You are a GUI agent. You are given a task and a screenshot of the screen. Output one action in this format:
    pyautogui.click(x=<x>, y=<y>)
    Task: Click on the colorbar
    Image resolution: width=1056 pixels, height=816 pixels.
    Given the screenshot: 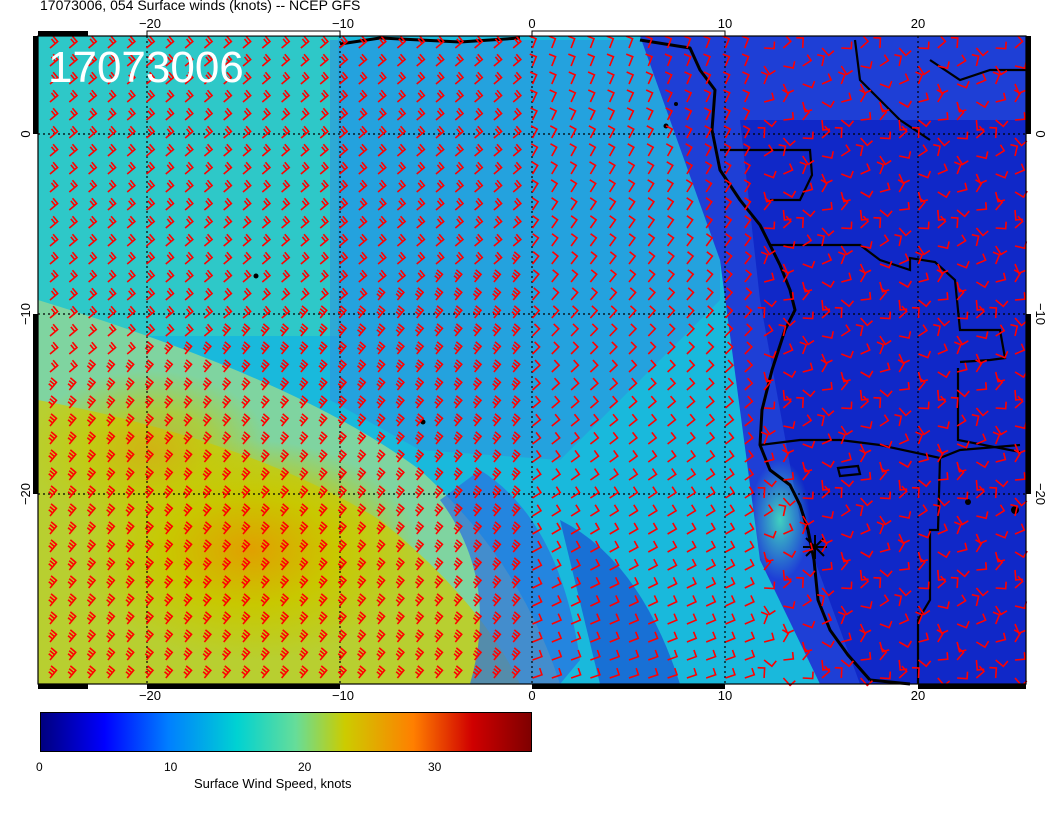 What is the action you would take?
    pyautogui.click(x=286, y=732)
    